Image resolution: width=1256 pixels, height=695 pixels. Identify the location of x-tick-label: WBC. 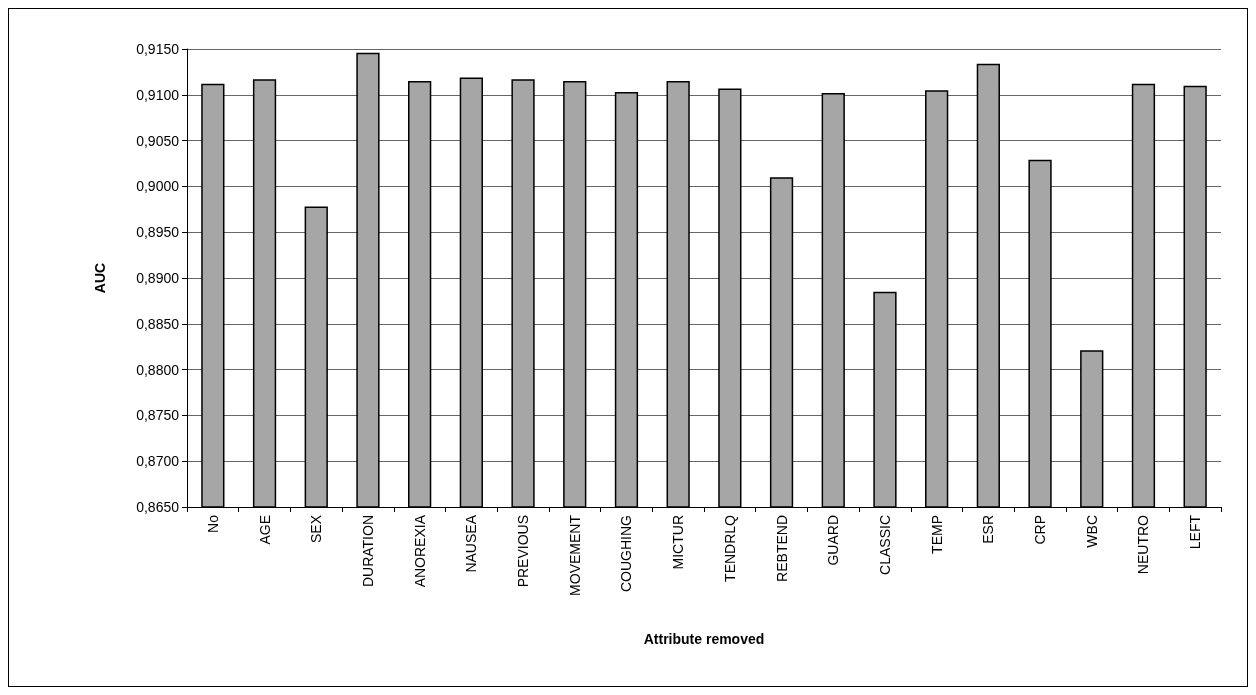
(1091, 531).